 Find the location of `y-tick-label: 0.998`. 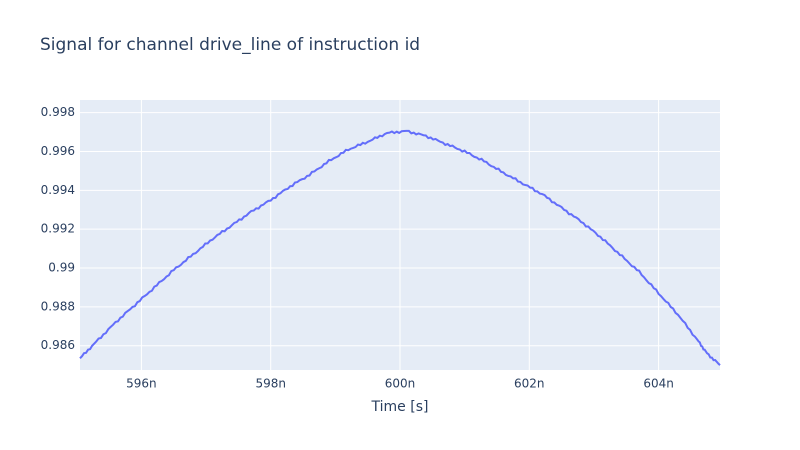

y-tick-label: 0.998 is located at coordinates (58, 112).